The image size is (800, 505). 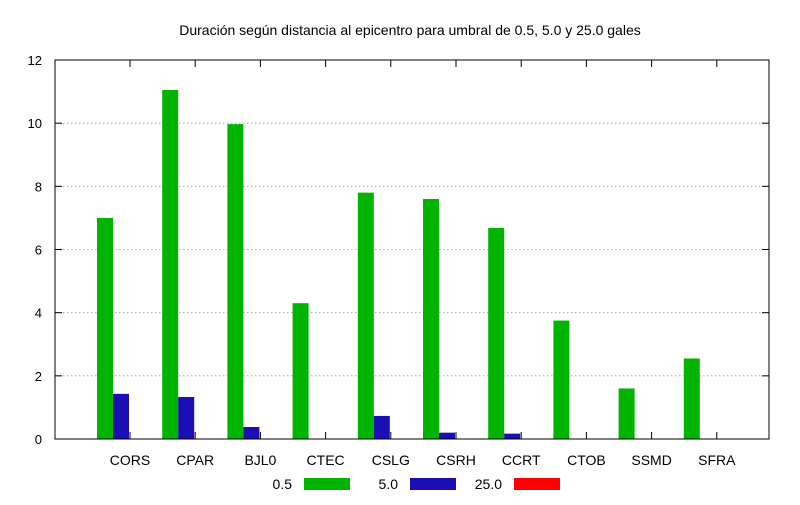 I want to click on legend-label: 5.0, so click(x=389, y=484).